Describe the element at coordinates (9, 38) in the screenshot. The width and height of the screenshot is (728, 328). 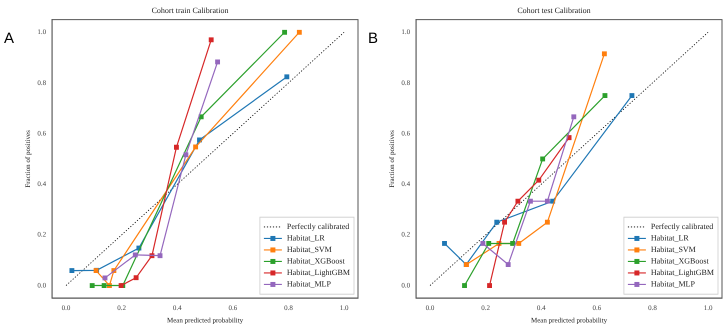
I see `text: A` at that location.